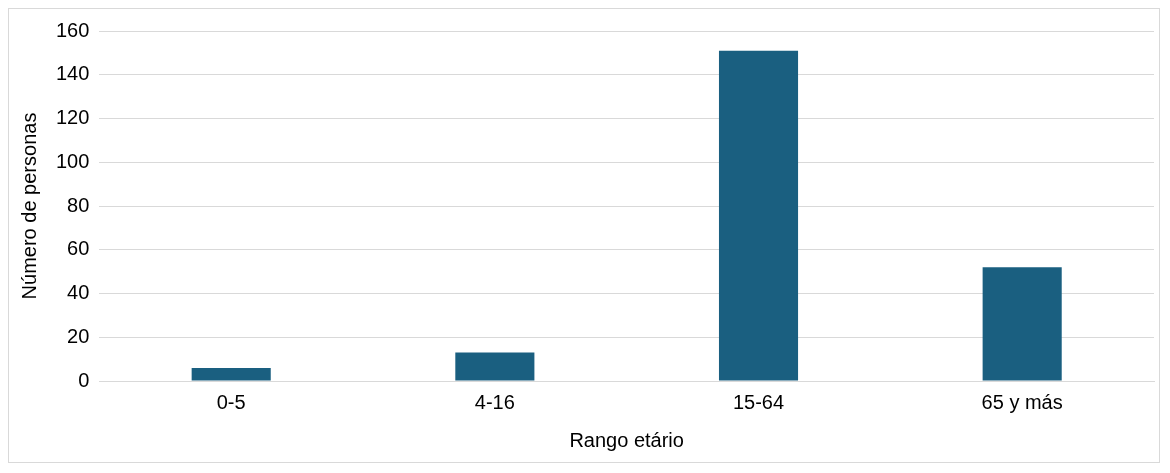 Image resolution: width=1170 pixels, height=473 pixels. Describe the element at coordinates (28, 206) in the screenshot. I see `y-axis-title: Número de personas` at that location.